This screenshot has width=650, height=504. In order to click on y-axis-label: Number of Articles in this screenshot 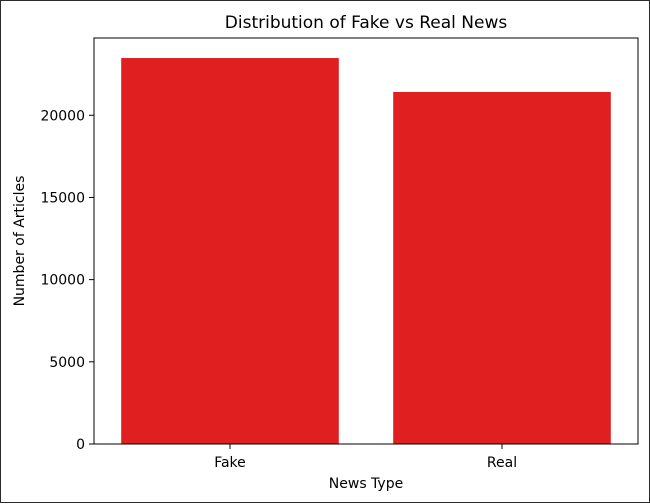, I will do `click(20, 241)`.